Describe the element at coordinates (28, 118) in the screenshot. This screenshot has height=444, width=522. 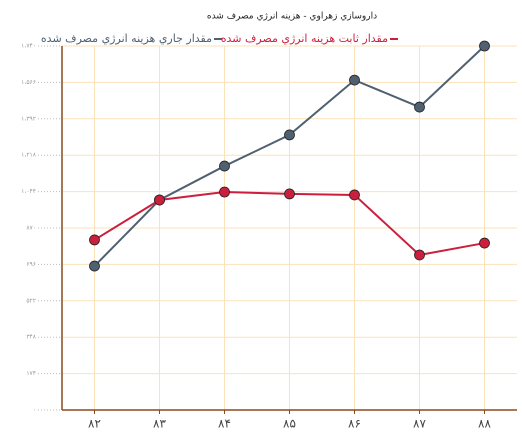
I see `y-tick-label: ۱،۳۹۲` at that location.